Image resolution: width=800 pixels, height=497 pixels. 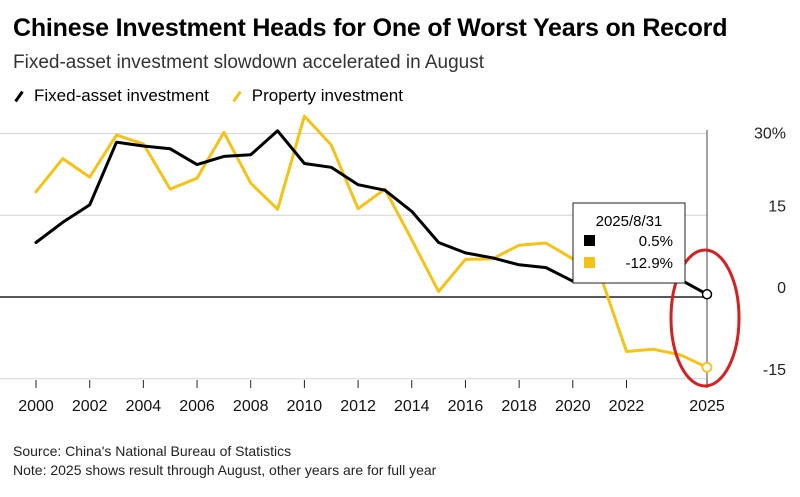 I want to click on tooltip-value: 0.5%, so click(x=656, y=241).